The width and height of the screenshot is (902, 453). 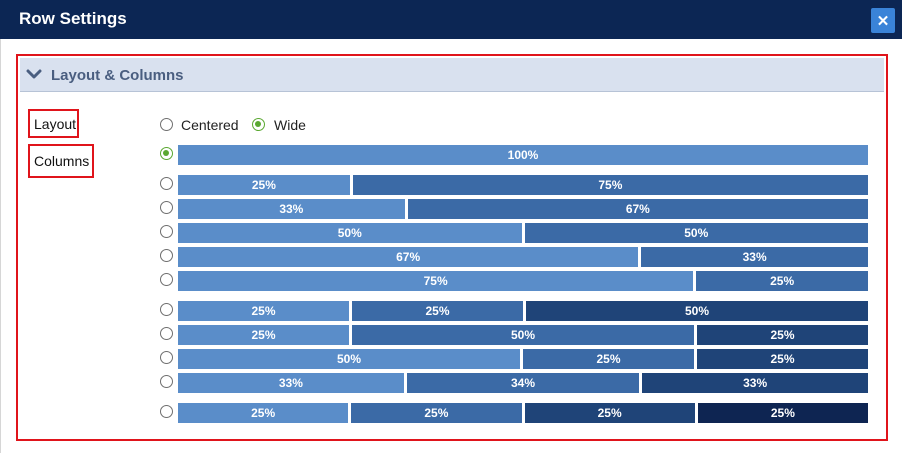 What do you see at coordinates (210, 125) in the screenshot?
I see `layout-option-centered-label: Centered` at bounding box center [210, 125].